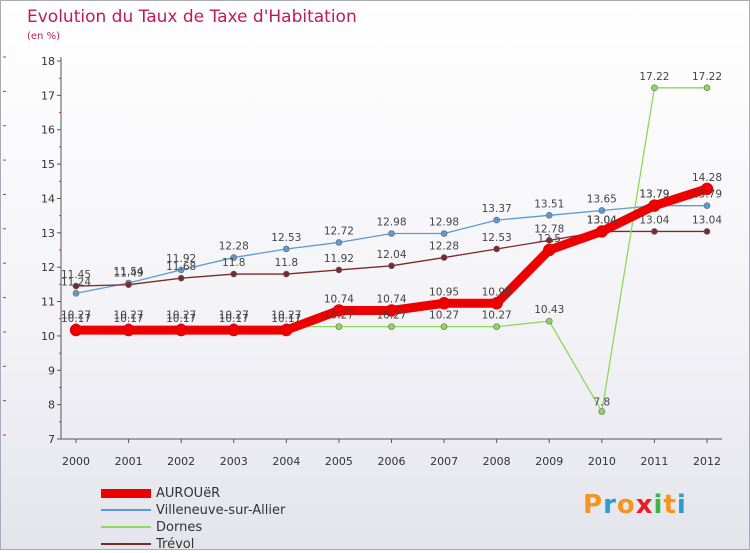 This screenshot has width=750, height=553. Describe the element at coordinates (497, 209) in the screenshot. I see `data-label: 13.37` at that location.